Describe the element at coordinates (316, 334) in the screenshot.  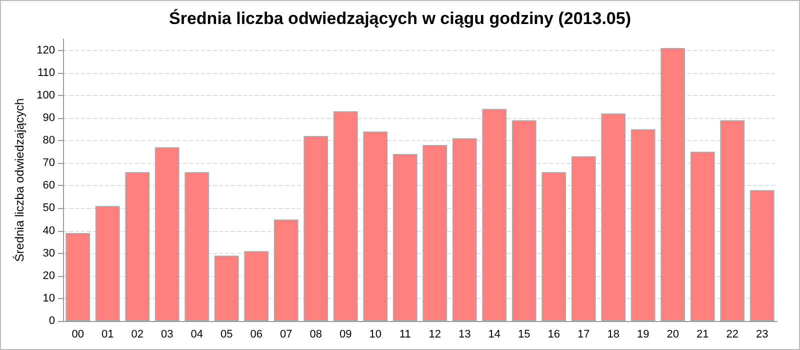
I see `x-tick-label: 08` at that location.